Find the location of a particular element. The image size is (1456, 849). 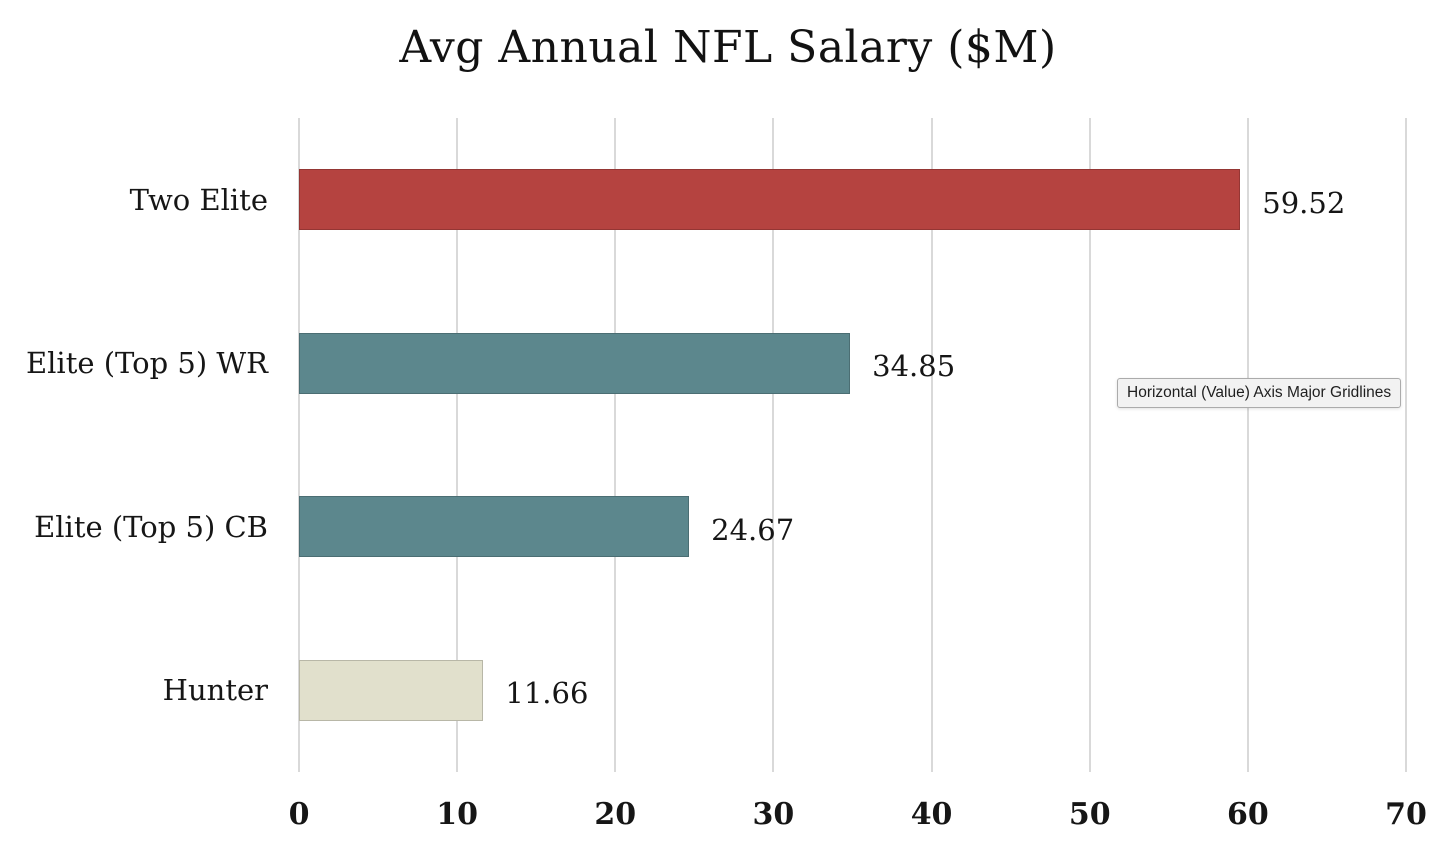

x-axis-tick-label: 20 is located at coordinates (615, 814).